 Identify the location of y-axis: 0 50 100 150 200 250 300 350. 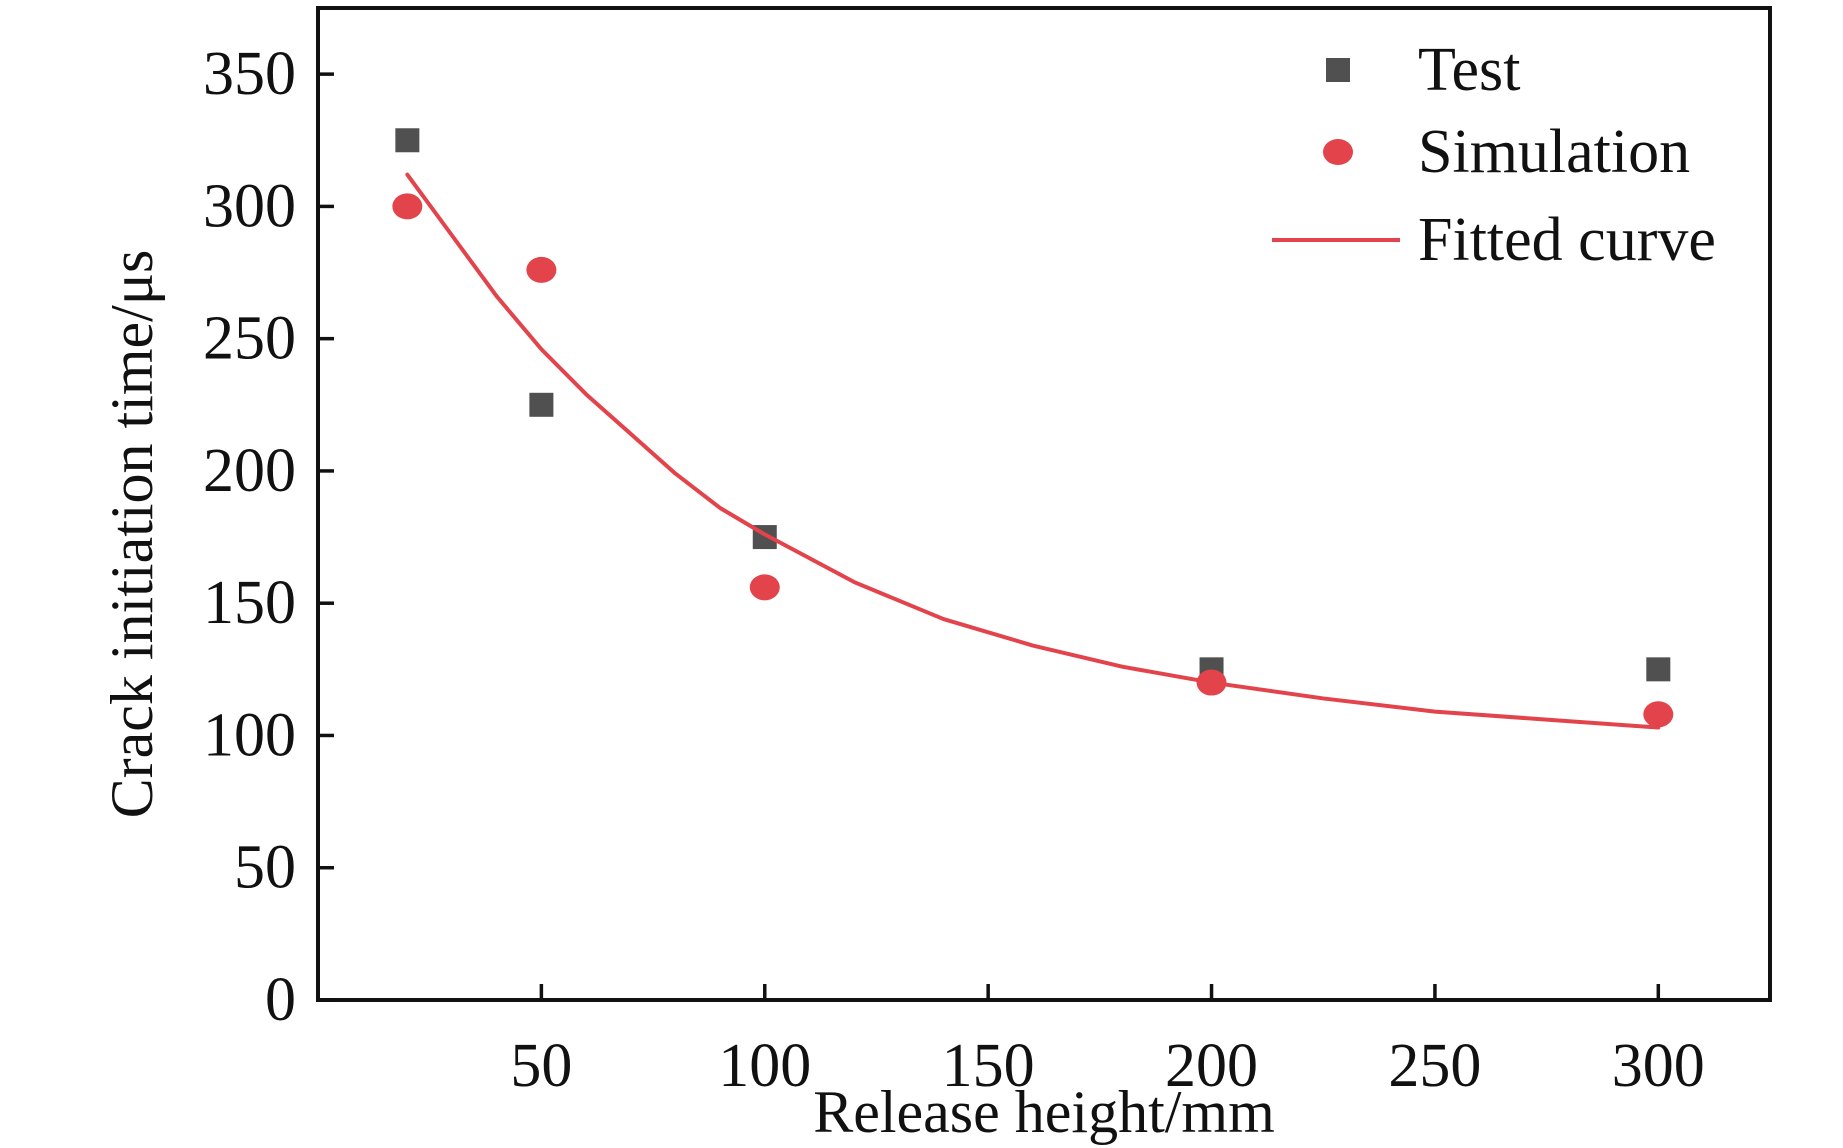
(268, 537).